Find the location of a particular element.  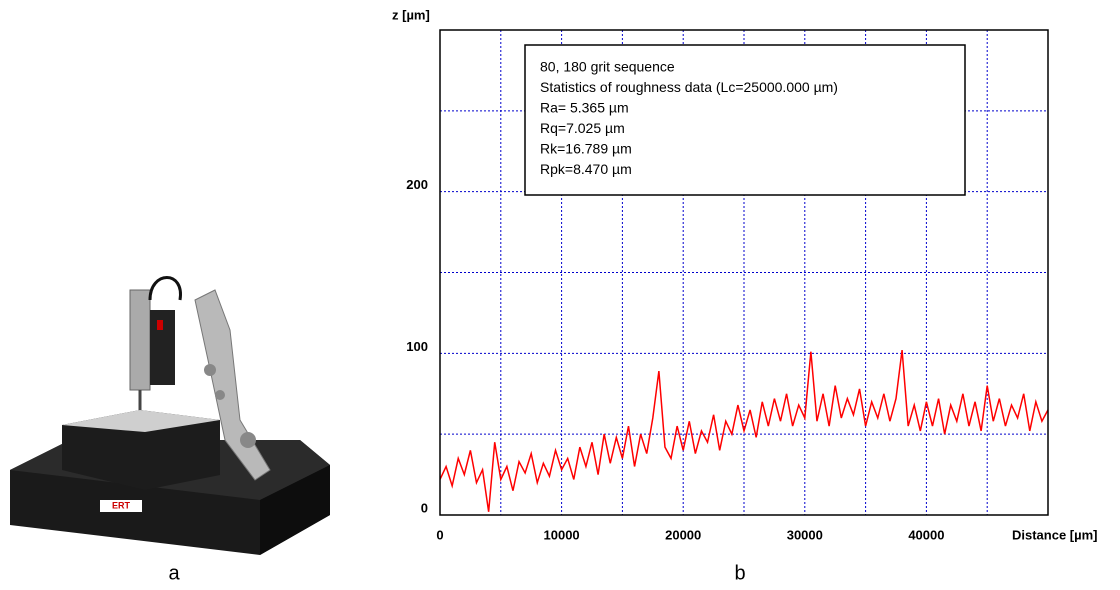

annotation-line: Rpk=8.470 µm is located at coordinates (586, 169).